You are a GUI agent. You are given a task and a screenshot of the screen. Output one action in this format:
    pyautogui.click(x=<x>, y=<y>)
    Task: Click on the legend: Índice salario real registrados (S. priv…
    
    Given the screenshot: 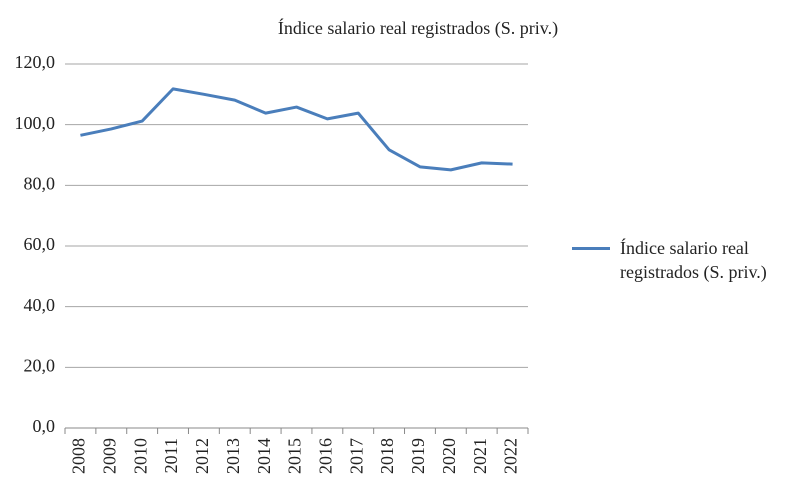 What is the action you would take?
    pyautogui.click(x=692, y=260)
    